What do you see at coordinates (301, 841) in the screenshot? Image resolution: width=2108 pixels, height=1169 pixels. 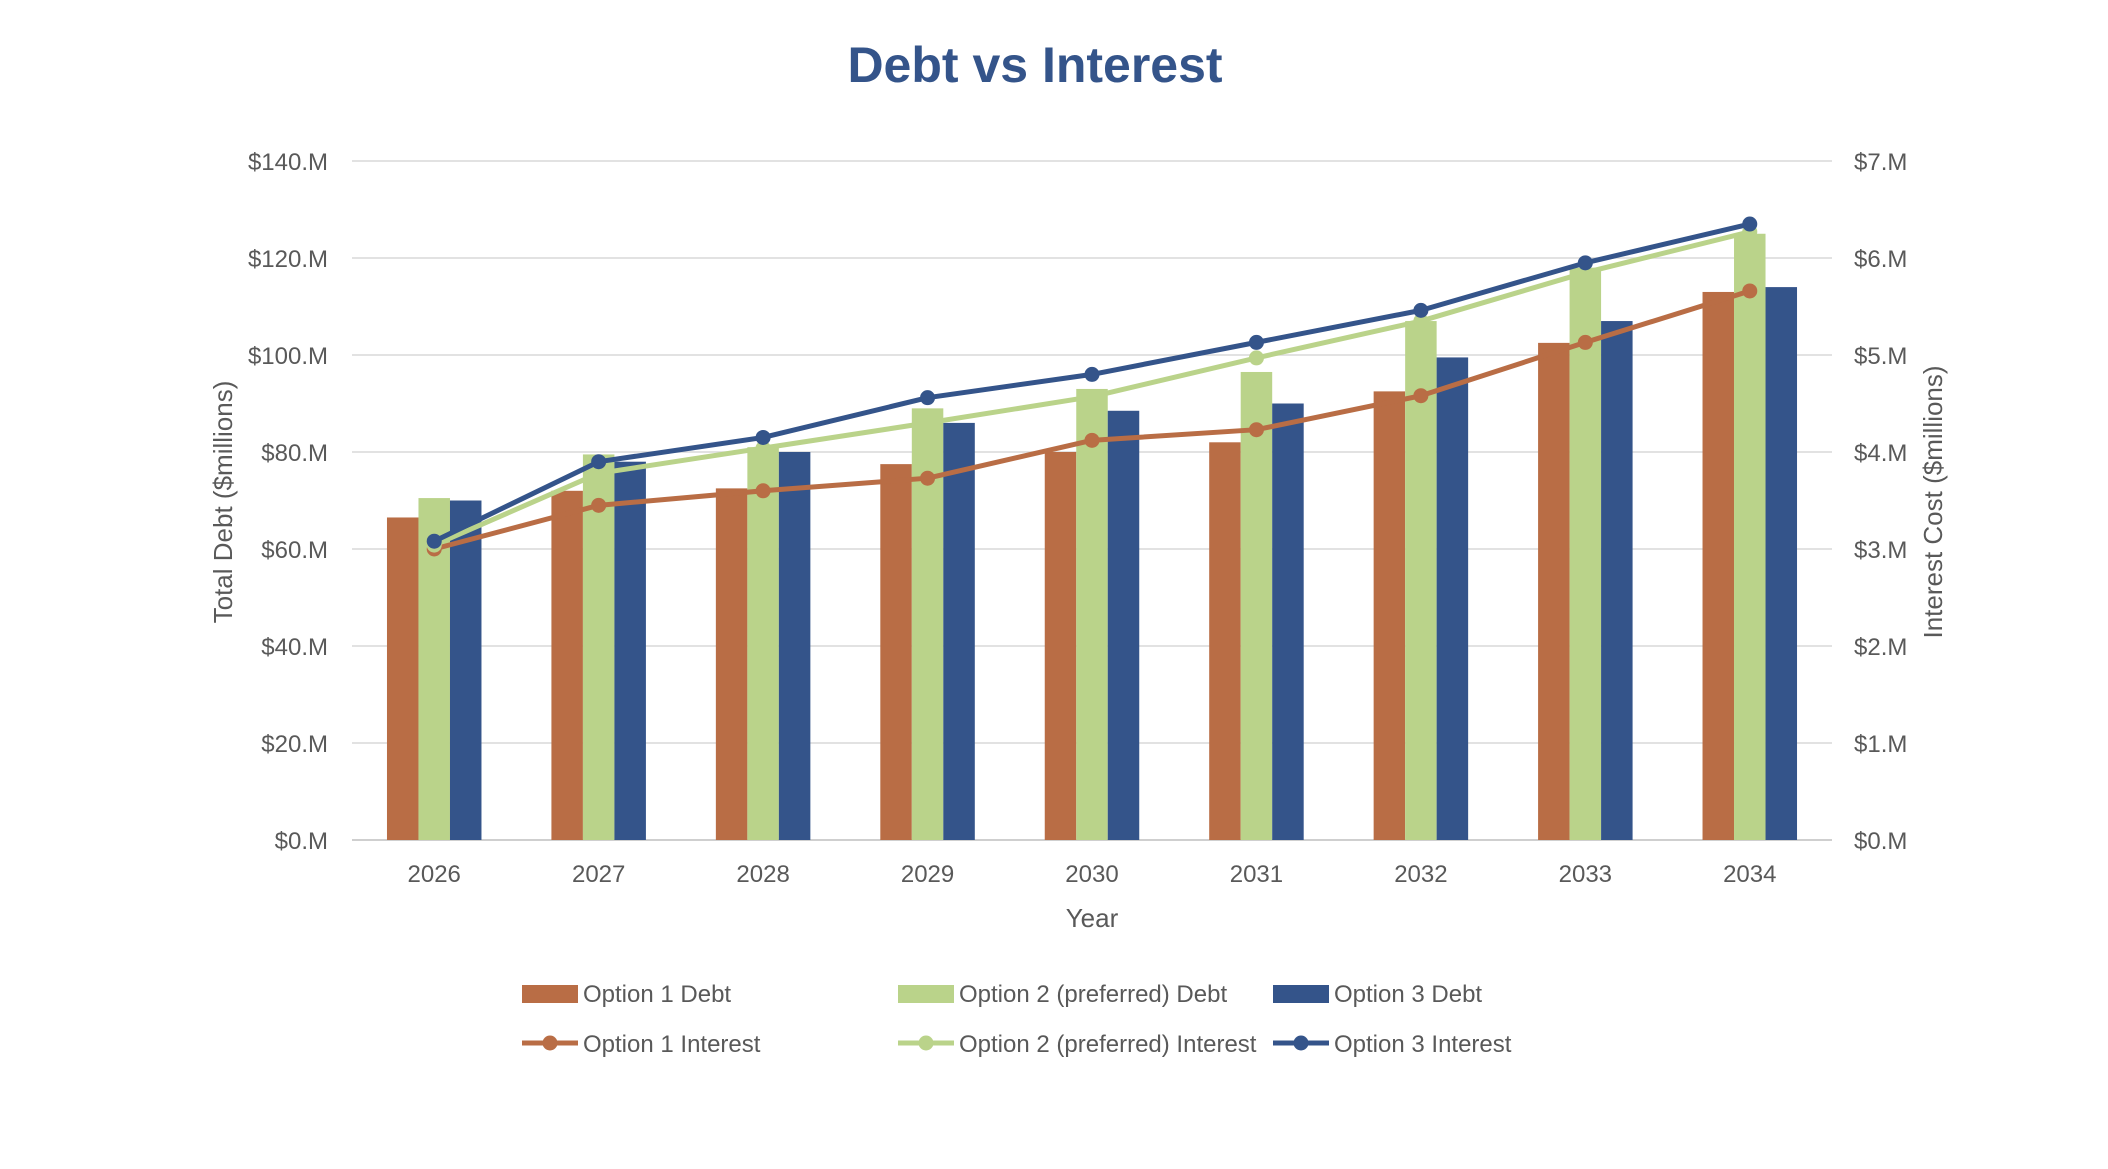 I see `y-tick-label: $0.M` at bounding box center [301, 841].